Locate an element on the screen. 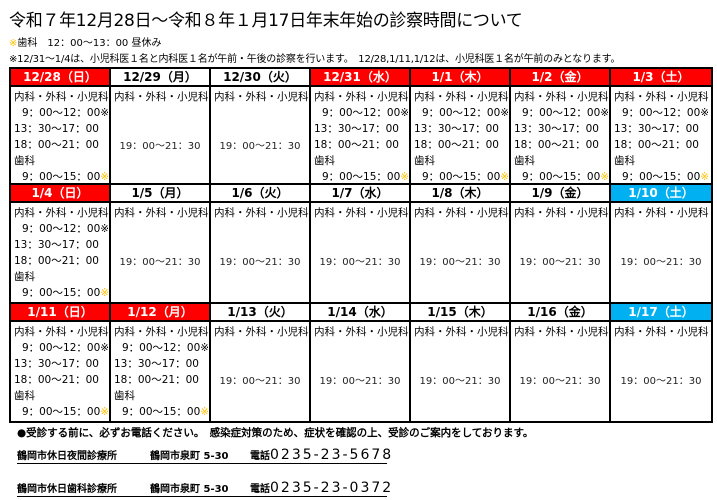 This screenshot has width=717, height=500. day-header: 1/6（火） is located at coordinates (261, 194).